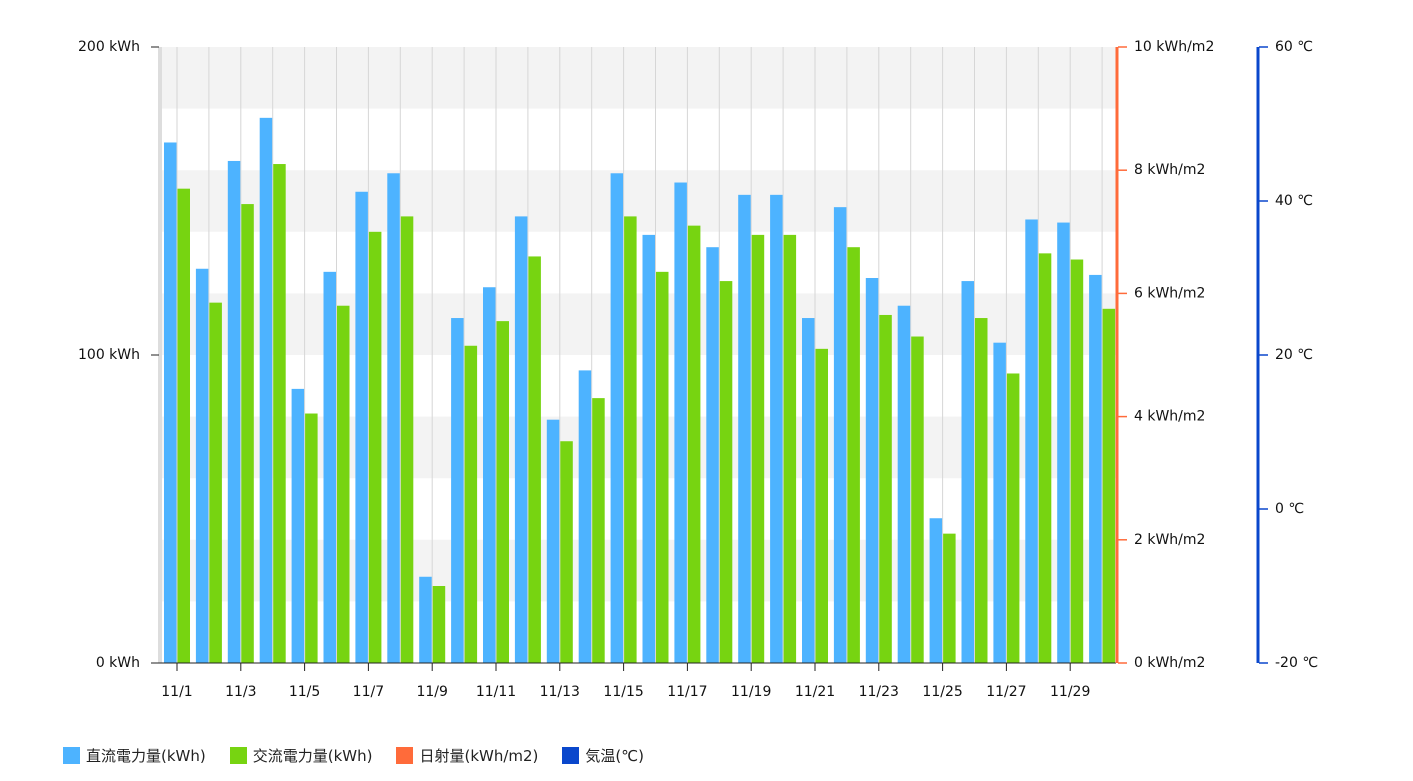 The image size is (1413, 781). Describe the element at coordinates (146, 756) in the screenshot. I see `legend-label-dc: 直流電力量(kWh)` at that location.